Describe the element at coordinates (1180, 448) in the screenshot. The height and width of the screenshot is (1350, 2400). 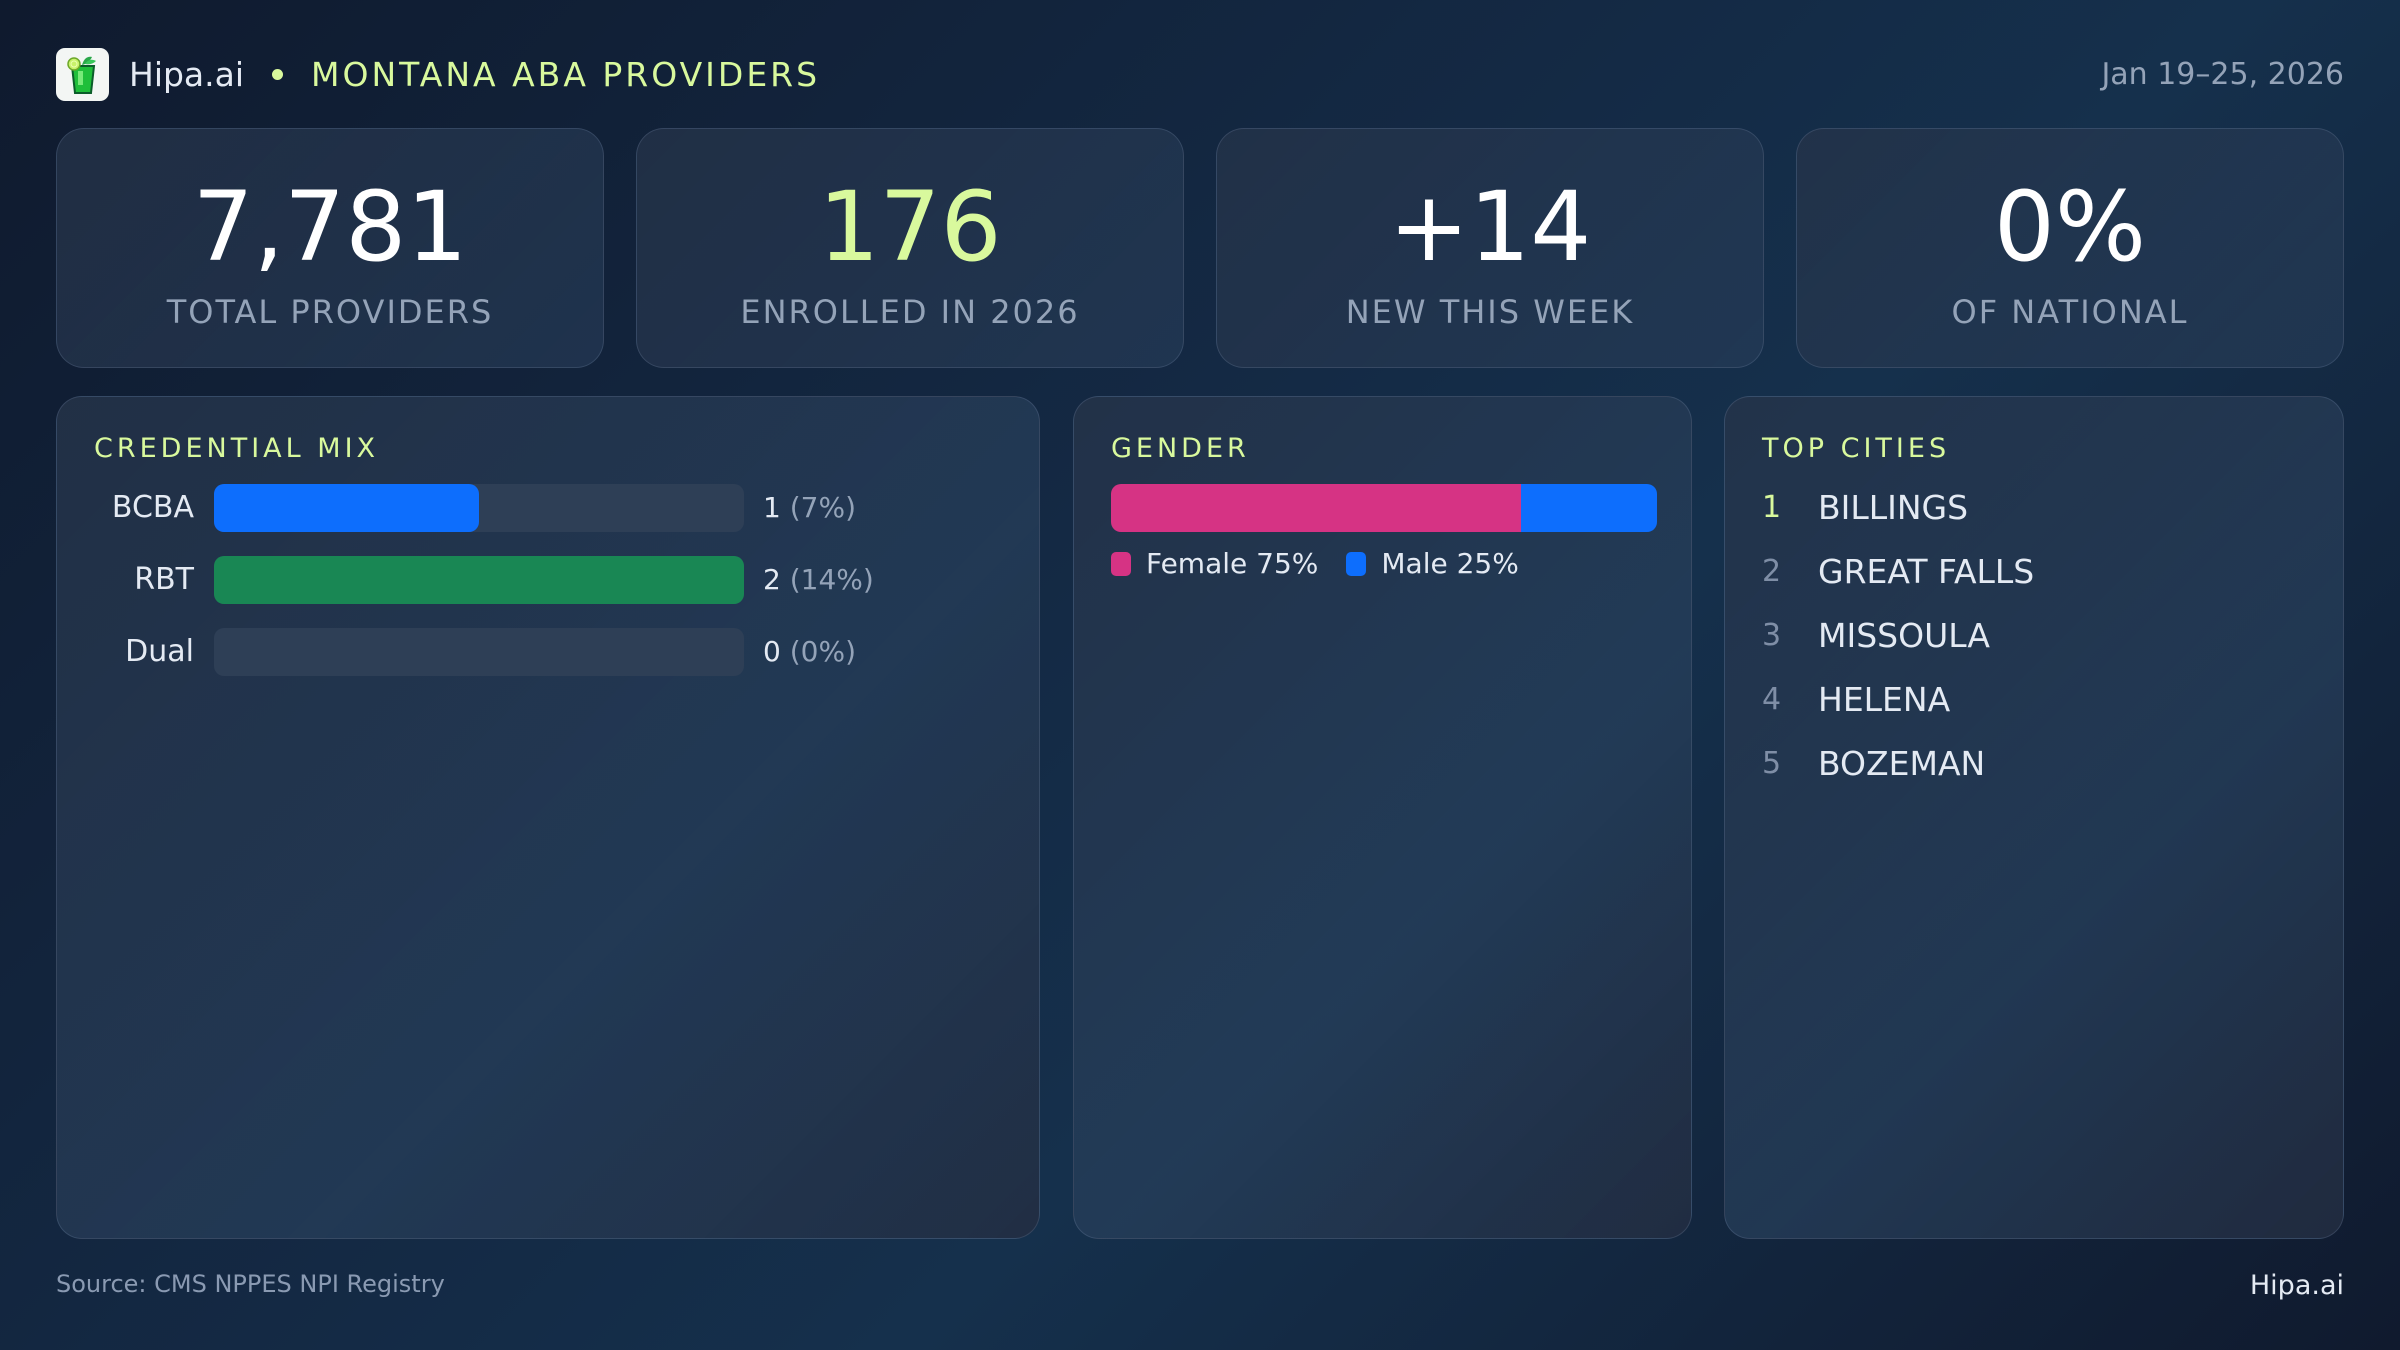
I see `panel-title: GENDER` at that location.